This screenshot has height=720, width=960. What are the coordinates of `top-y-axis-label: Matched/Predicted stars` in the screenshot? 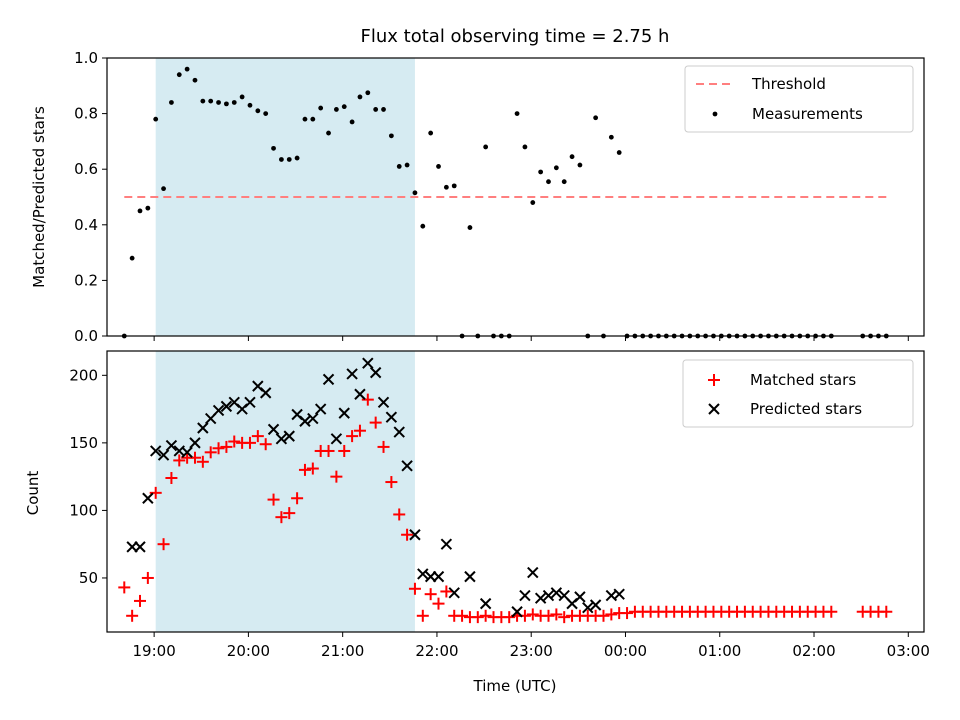 It's located at (39, 197).